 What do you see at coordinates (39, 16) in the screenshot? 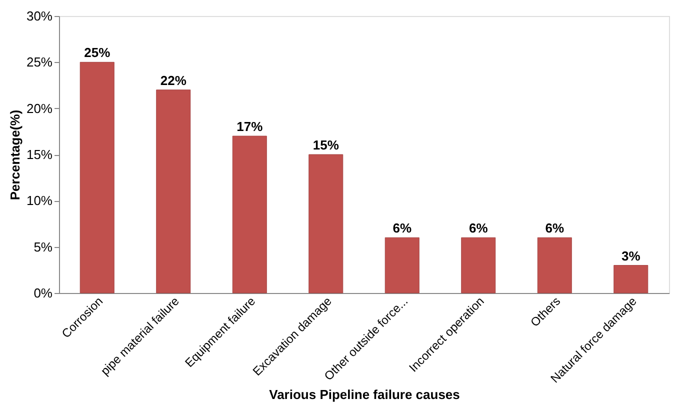
I see `y-tick-label: 30%` at bounding box center [39, 16].